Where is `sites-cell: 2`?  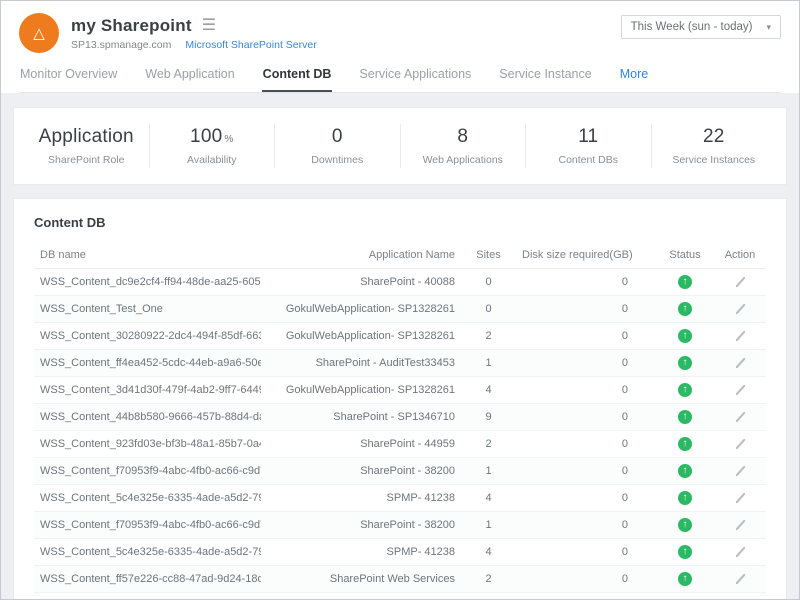
sites-cell: 2 is located at coordinates (488, 579).